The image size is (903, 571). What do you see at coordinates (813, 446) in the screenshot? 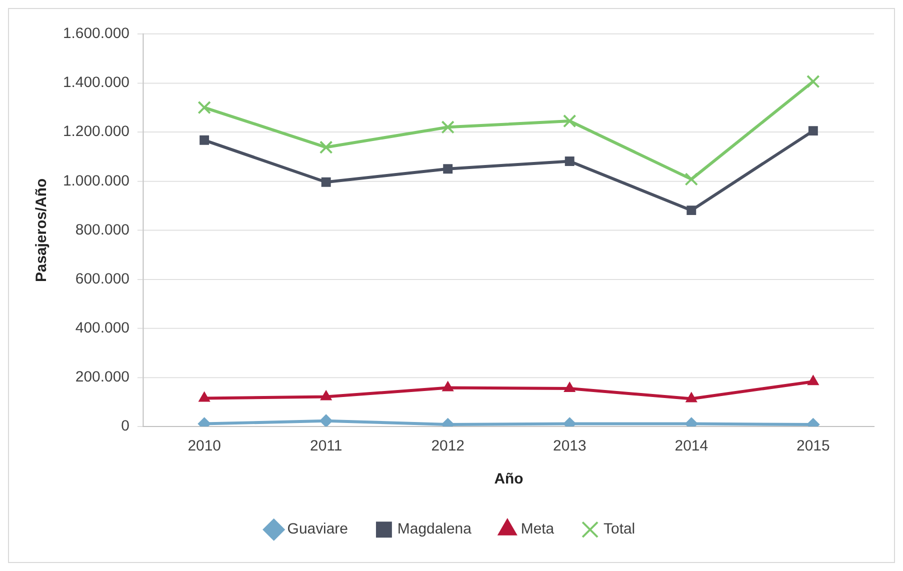
I see `x-tick-label: 2015` at bounding box center [813, 446].